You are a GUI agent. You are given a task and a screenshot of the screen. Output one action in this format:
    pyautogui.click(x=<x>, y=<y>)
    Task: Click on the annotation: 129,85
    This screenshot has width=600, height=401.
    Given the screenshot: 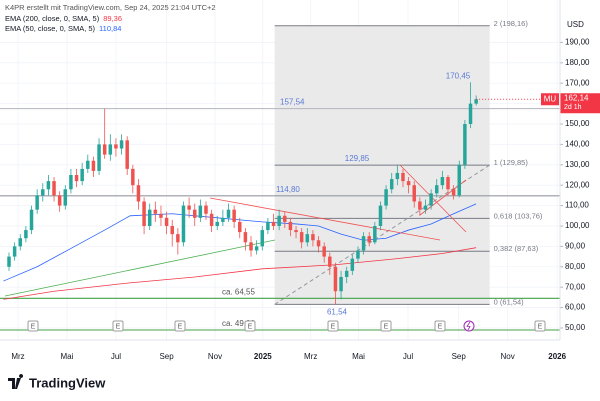 What is the action you would take?
    pyautogui.click(x=357, y=158)
    